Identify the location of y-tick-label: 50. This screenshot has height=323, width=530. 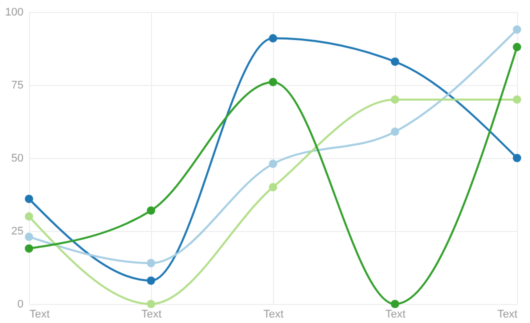
(17, 158).